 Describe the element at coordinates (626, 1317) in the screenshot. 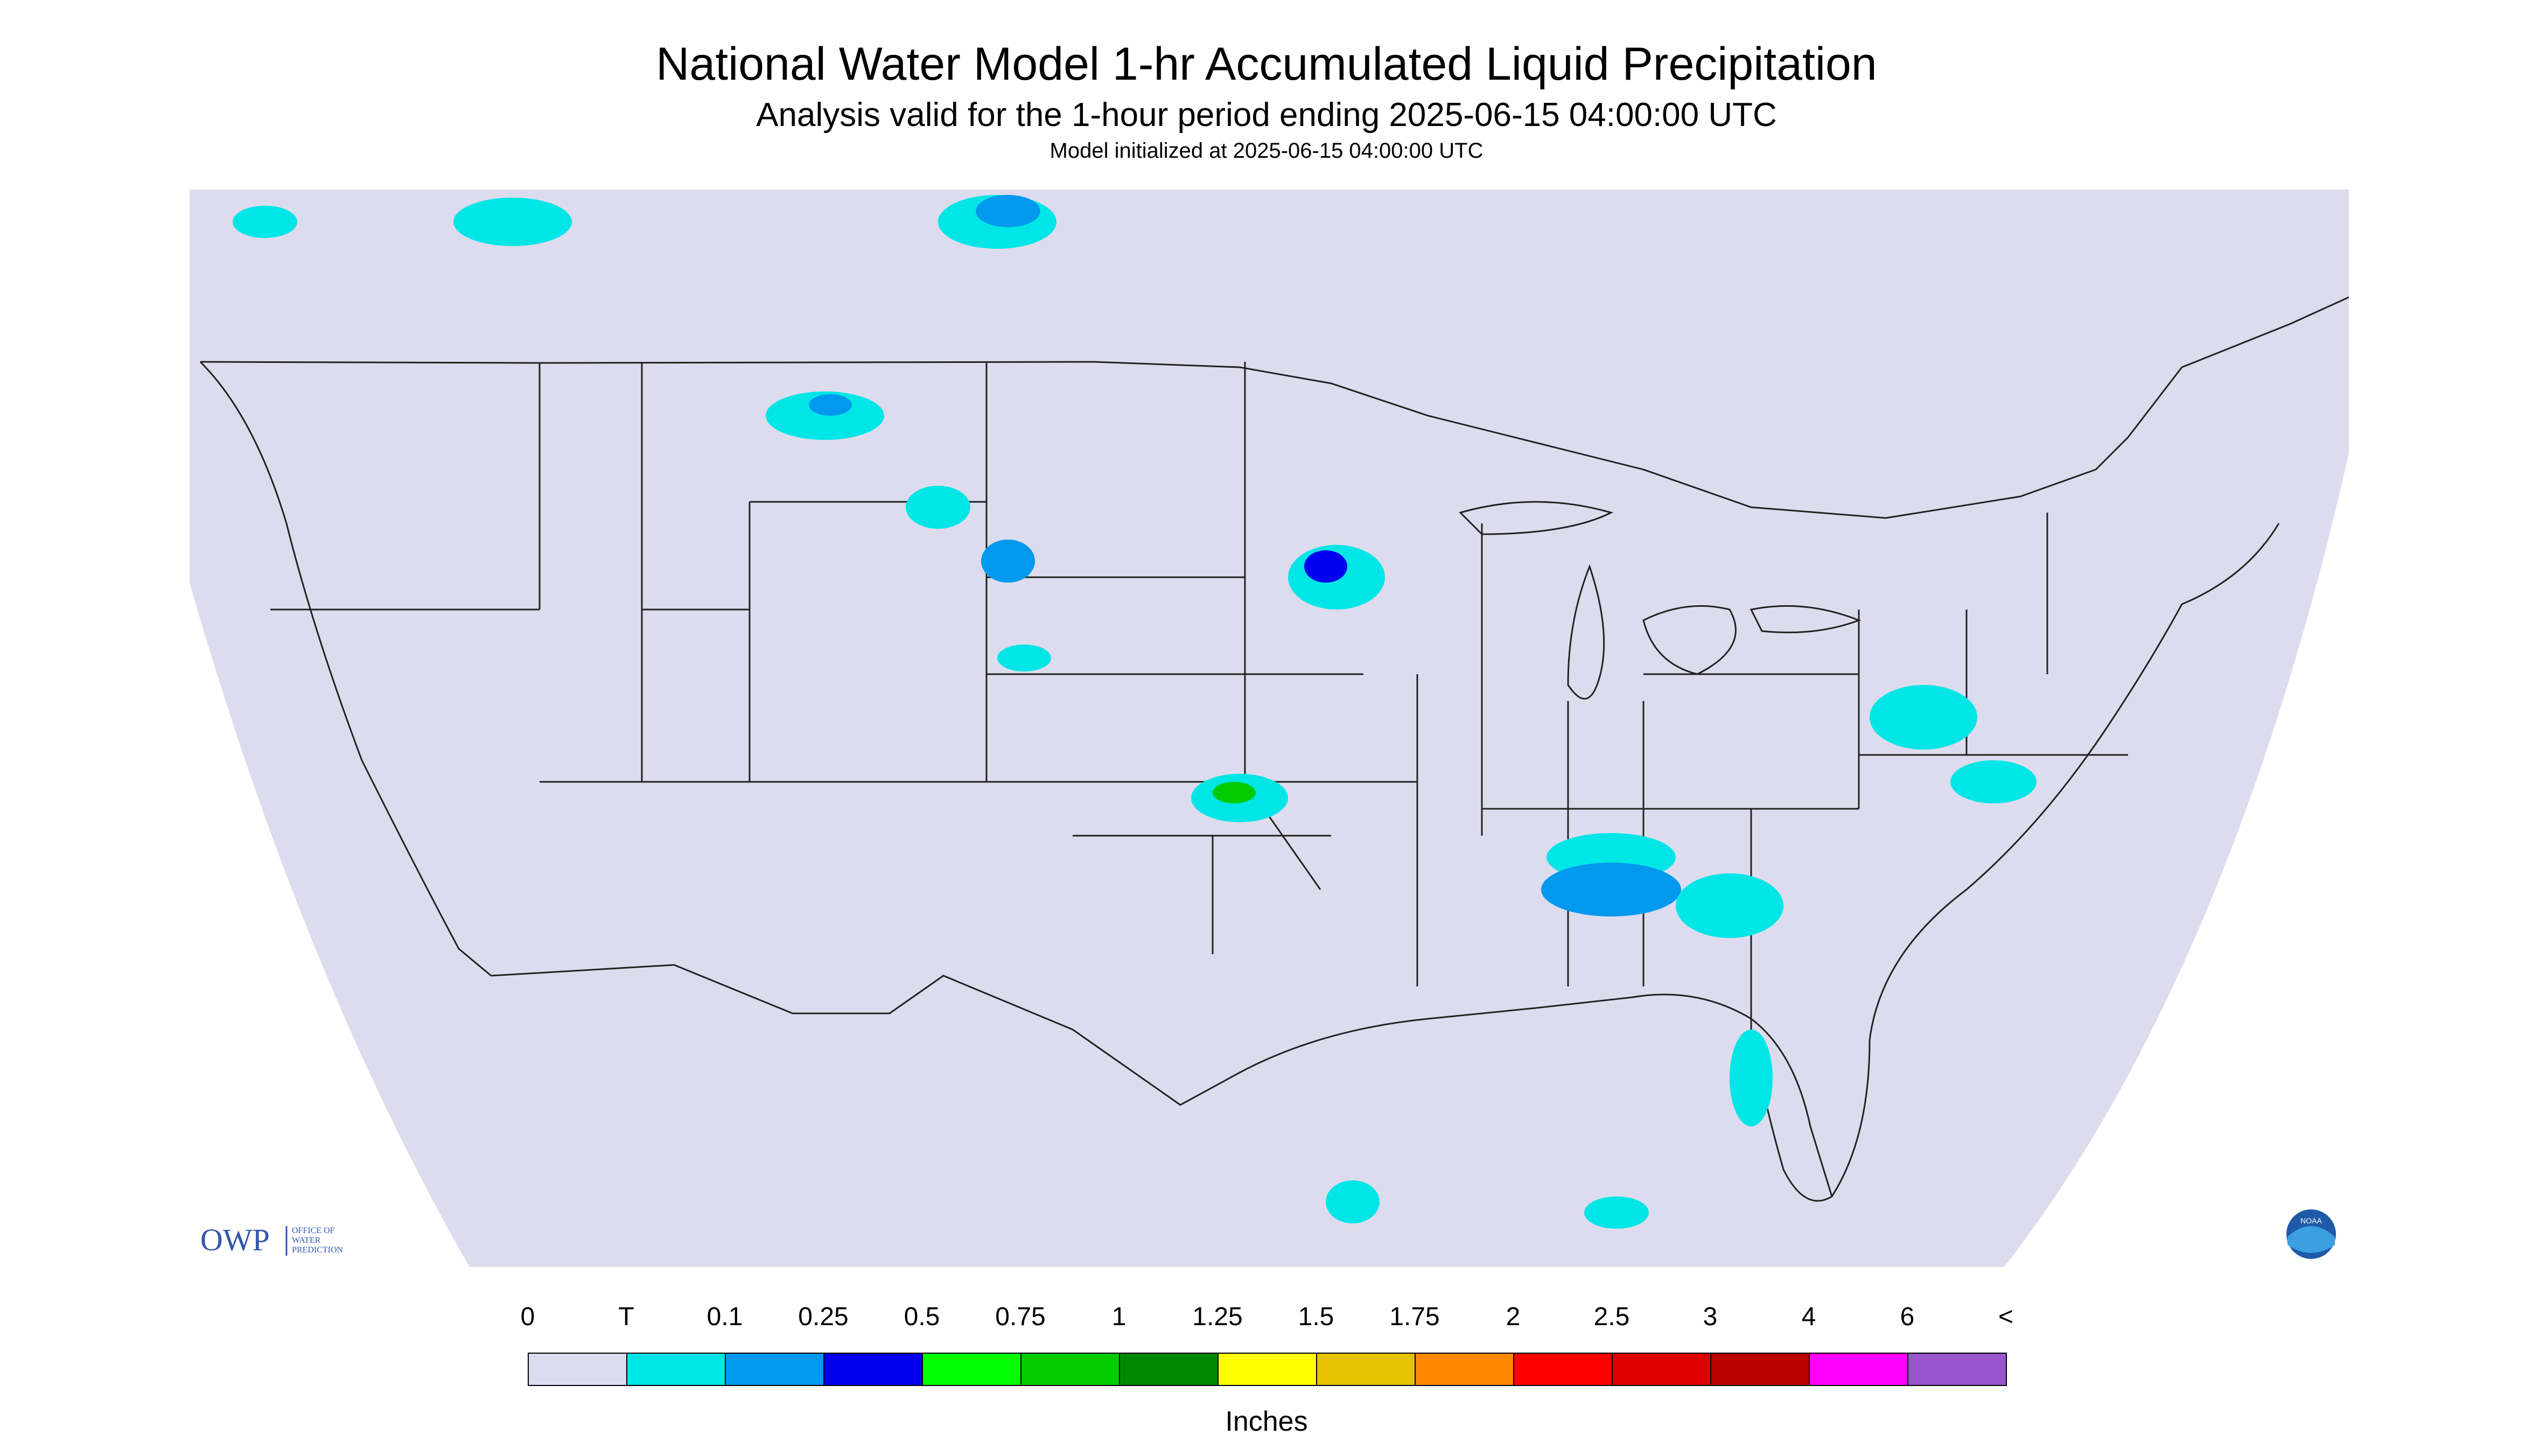

I see `legend-tick-label: T` at that location.